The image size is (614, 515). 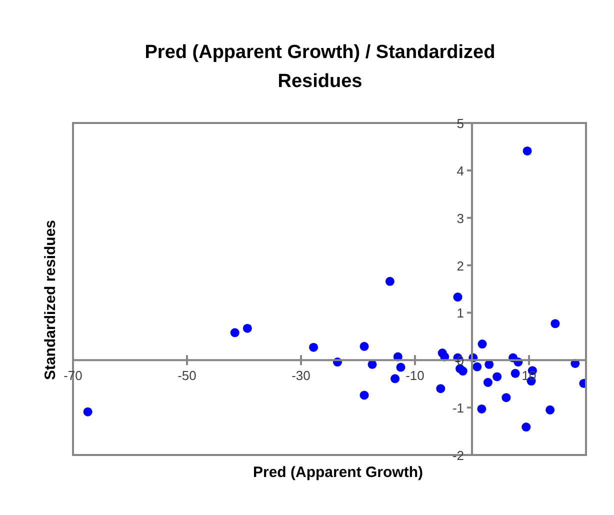 I want to click on y-tick-label: -1, so click(x=458, y=408).